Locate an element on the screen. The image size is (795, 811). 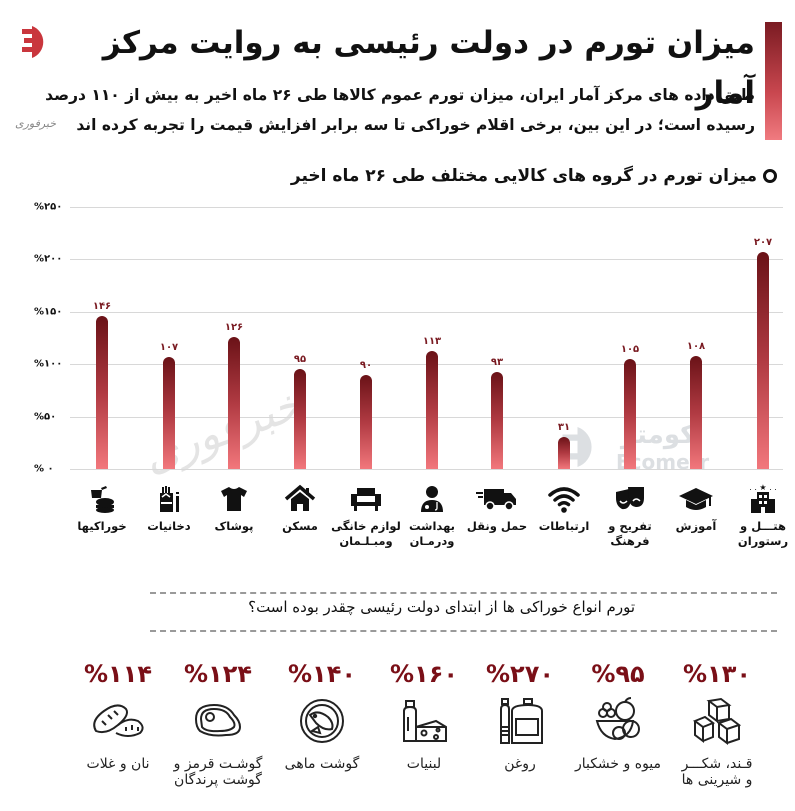
tshirt-icon is located at coordinates (234, 499).